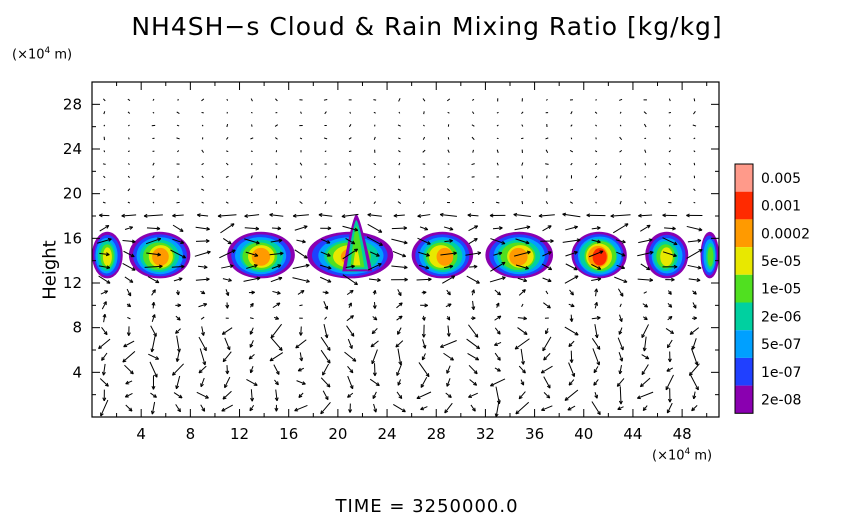 This screenshot has height=519, width=854. I want to click on x-unit-suffix: m), so click(701, 456).